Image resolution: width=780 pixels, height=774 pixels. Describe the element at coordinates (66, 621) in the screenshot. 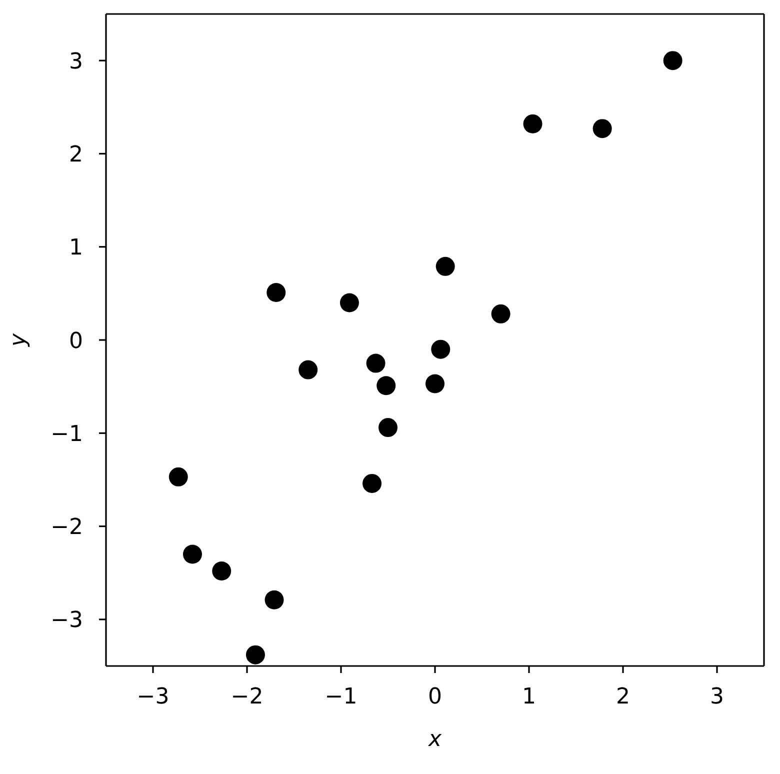

I see `y-tick-label: −3` at that location.